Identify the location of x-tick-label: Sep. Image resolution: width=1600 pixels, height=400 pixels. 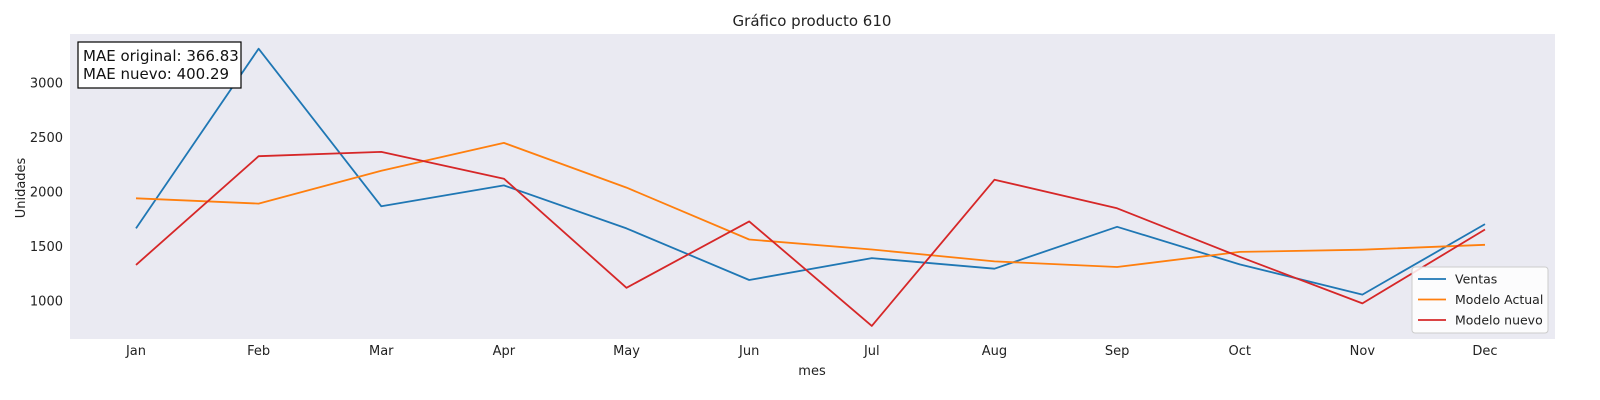
(1117, 351).